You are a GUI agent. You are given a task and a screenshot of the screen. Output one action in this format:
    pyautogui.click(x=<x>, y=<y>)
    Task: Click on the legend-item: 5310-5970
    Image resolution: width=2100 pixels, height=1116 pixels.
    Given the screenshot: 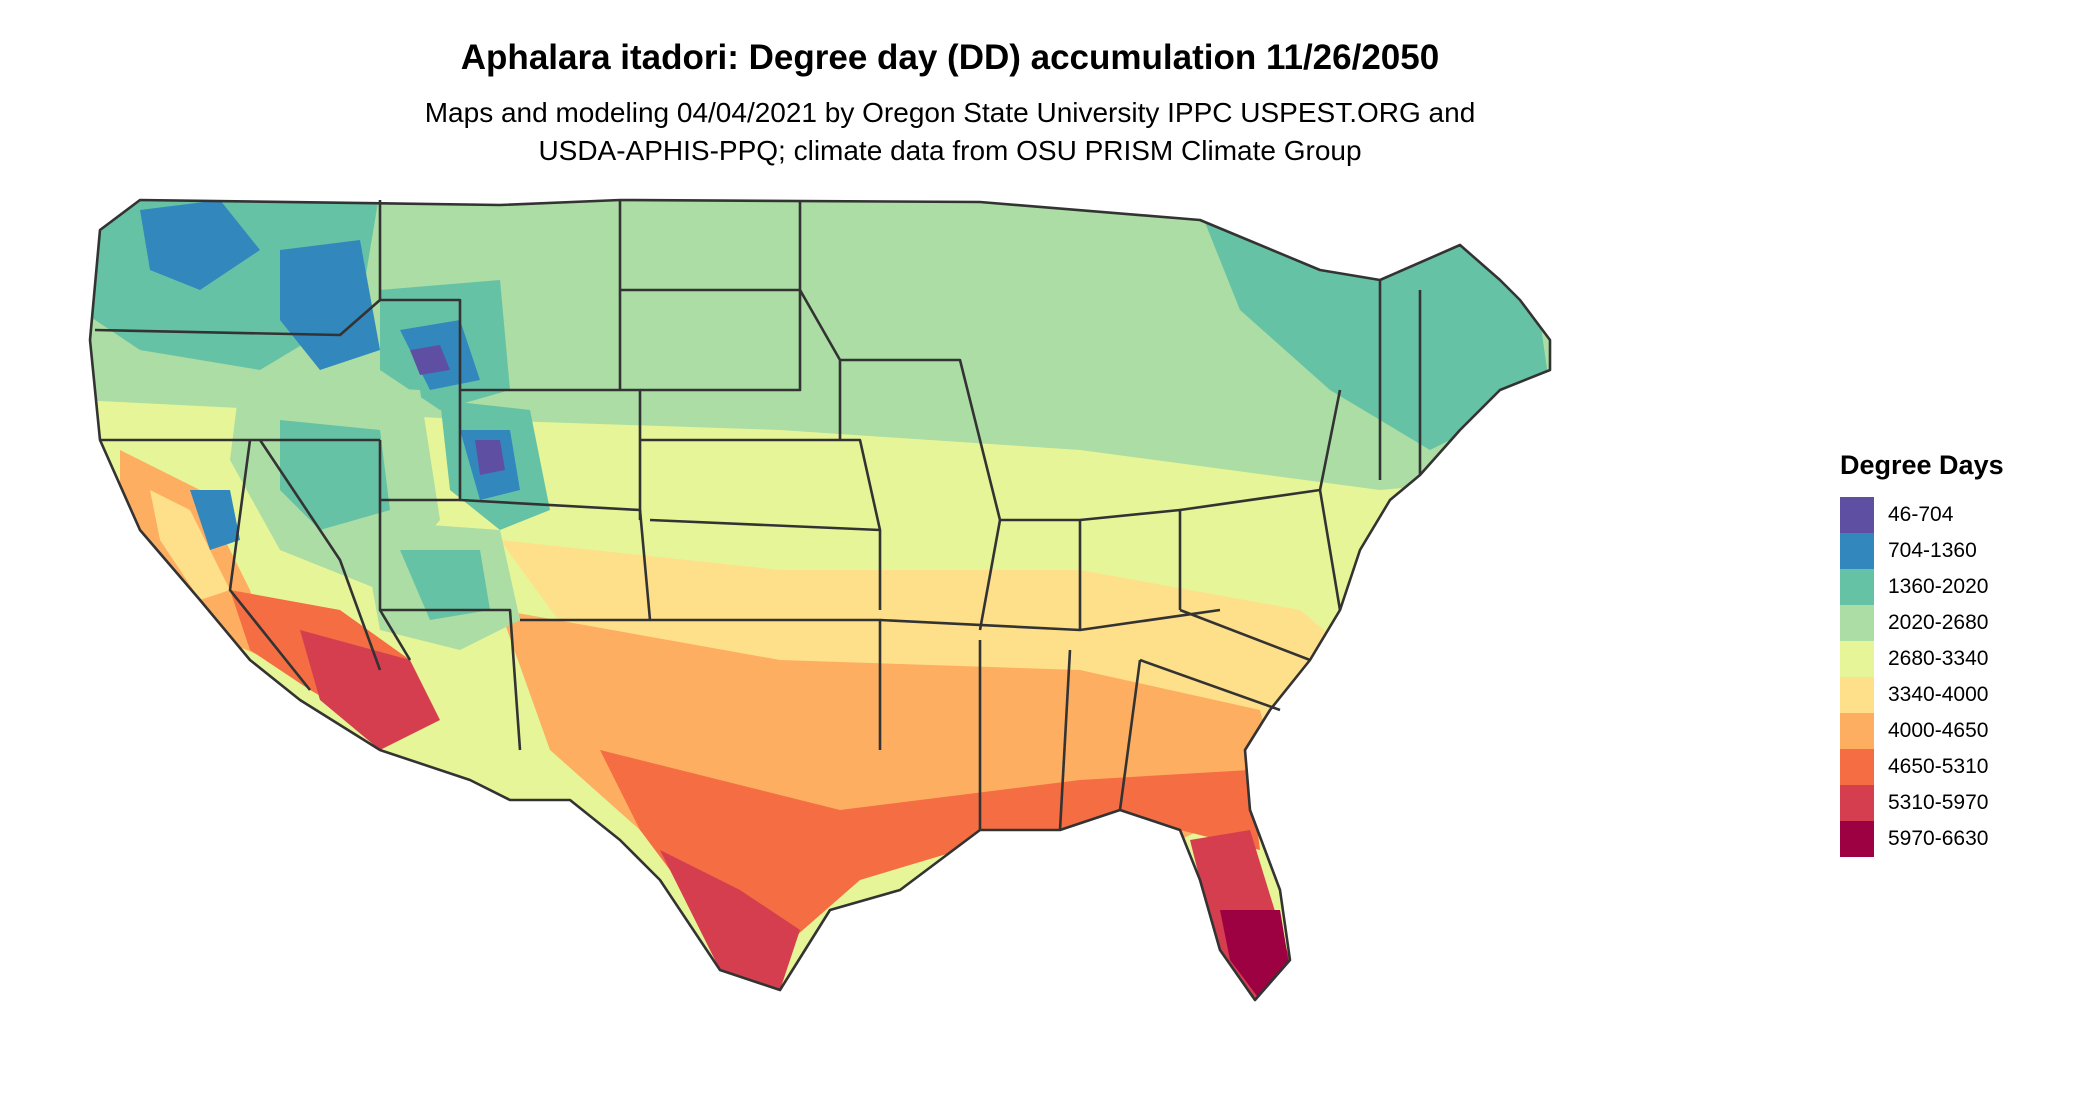 What is the action you would take?
    pyautogui.click(x=1960, y=803)
    